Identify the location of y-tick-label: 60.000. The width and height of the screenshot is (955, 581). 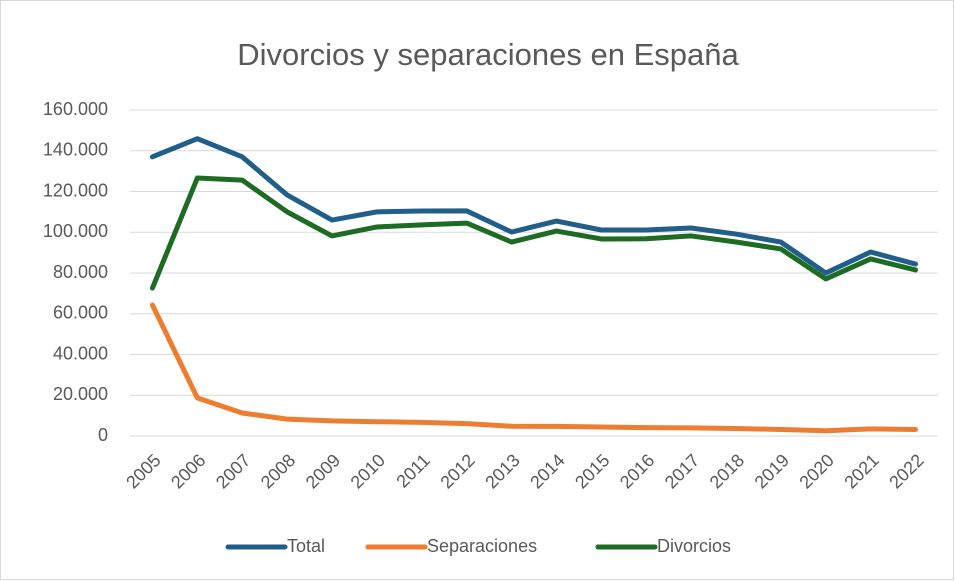
(80, 313).